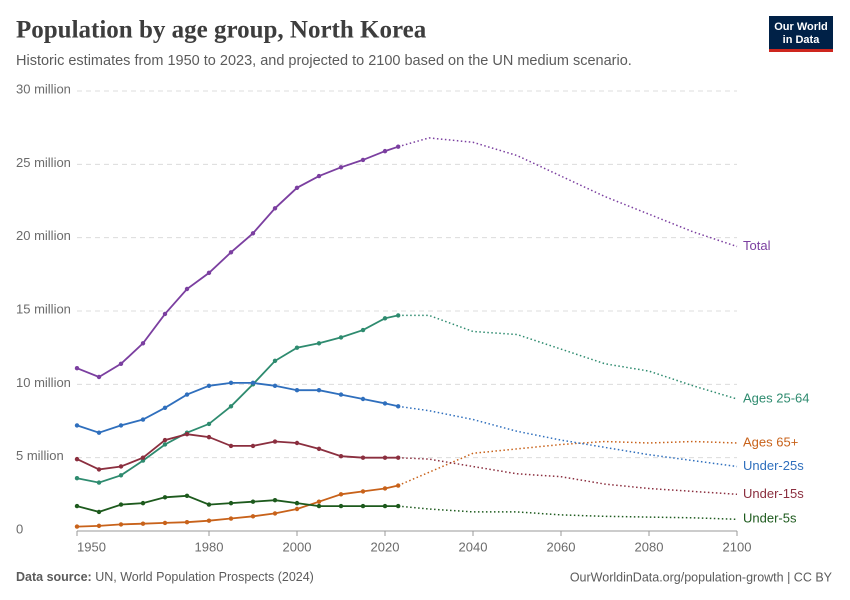 This screenshot has width=850, height=600. I want to click on logo-text: Our World, so click(801, 27).